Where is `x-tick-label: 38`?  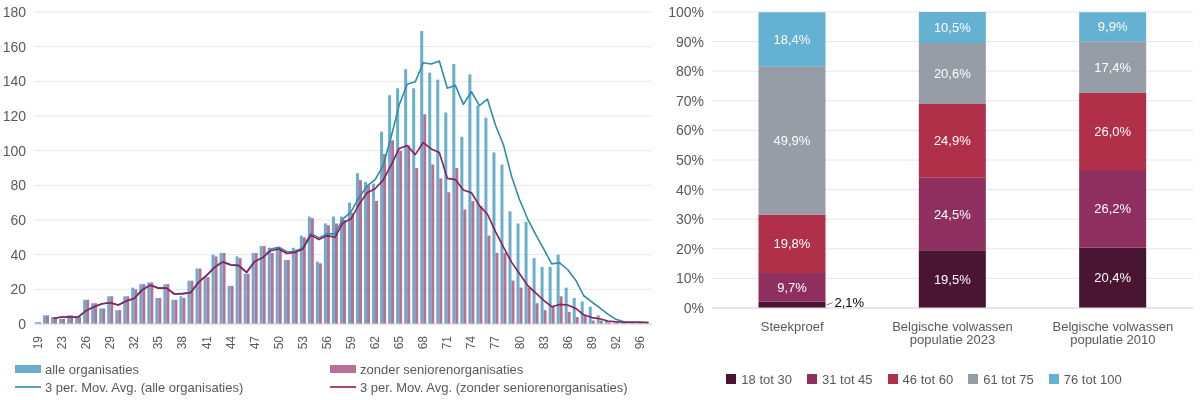
x-tick-label: 38 is located at coordinates (182, 342).